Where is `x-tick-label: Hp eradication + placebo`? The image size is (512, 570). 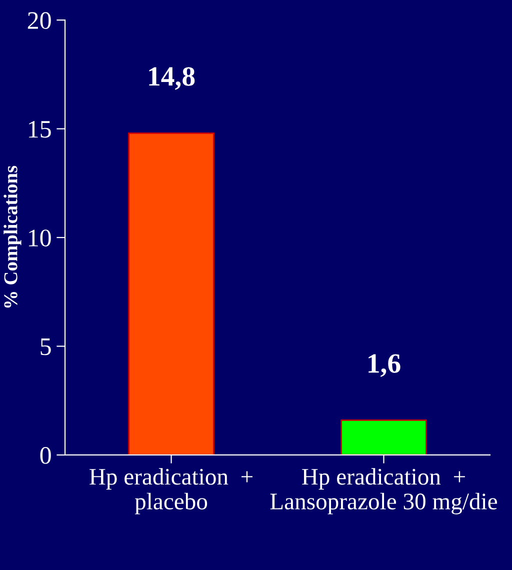
x-tick-label: Hp eradication + placebo is located at coordinates (171, 491).